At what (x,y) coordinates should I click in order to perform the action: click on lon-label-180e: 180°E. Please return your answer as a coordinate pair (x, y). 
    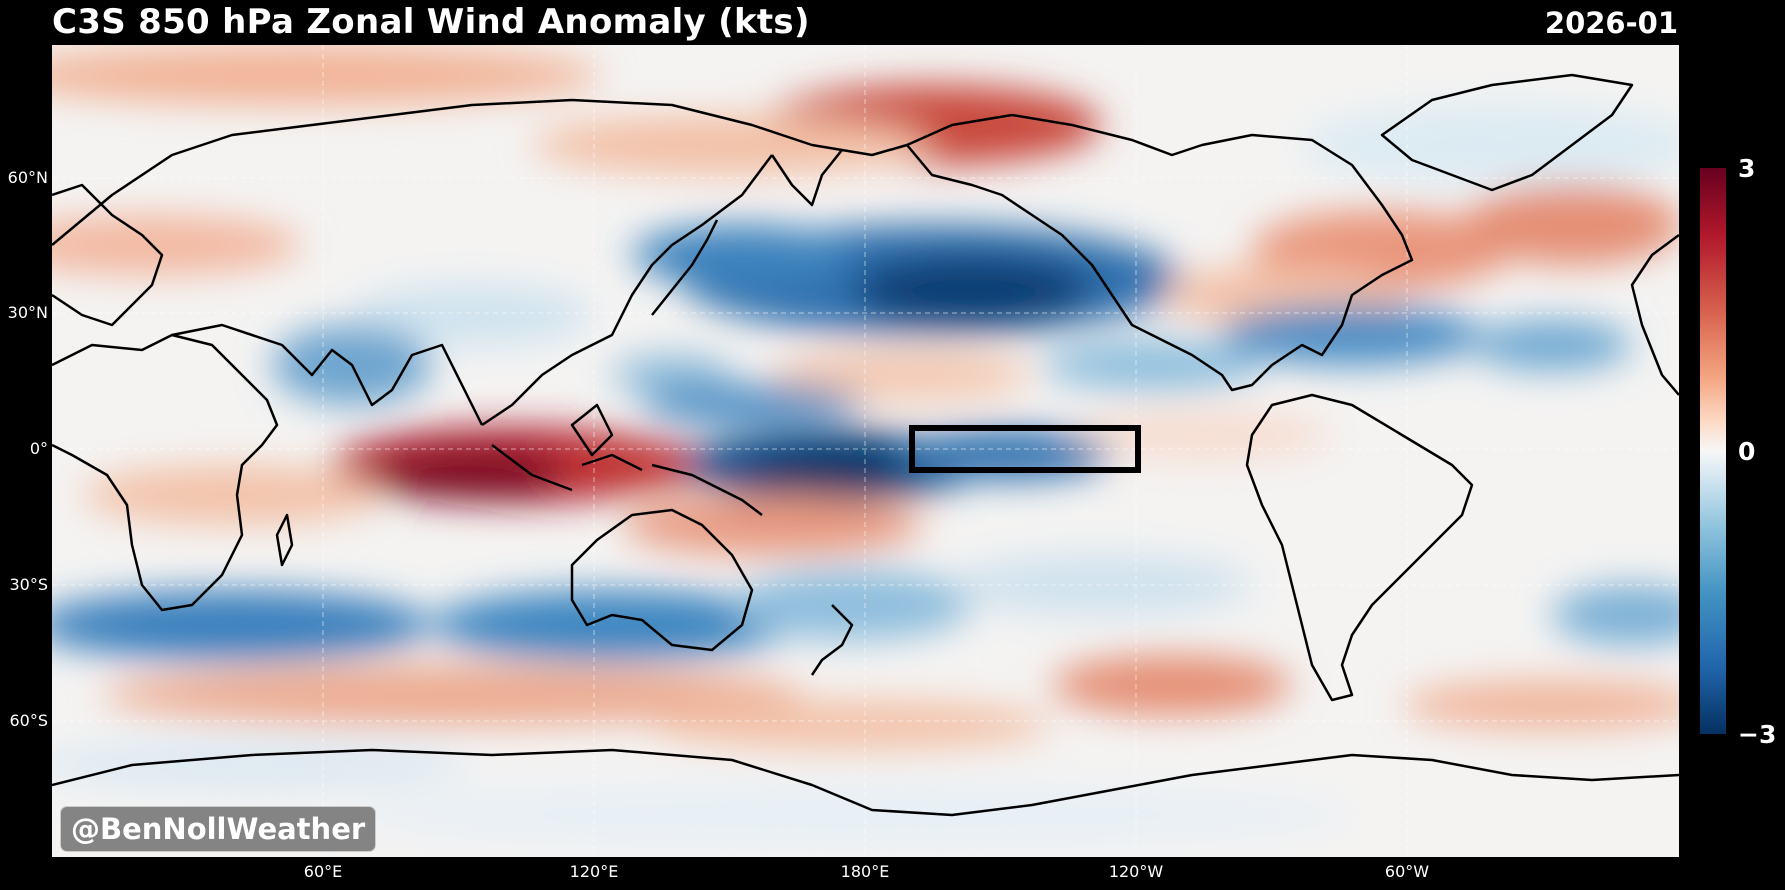
    Looking at the image, I should click on (865, 871).